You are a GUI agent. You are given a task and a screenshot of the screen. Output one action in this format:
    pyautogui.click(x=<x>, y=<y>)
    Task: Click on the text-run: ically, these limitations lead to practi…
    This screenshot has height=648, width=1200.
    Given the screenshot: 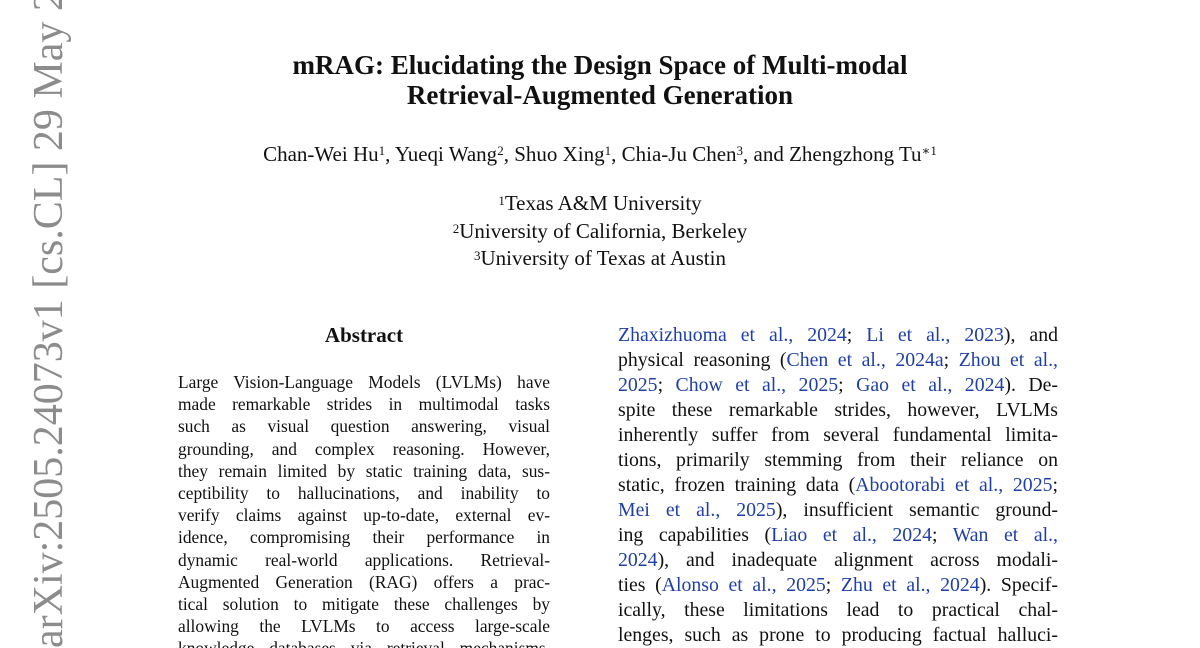 What is the action you would take?
    pyautogui.click(x=838, y=610)
    